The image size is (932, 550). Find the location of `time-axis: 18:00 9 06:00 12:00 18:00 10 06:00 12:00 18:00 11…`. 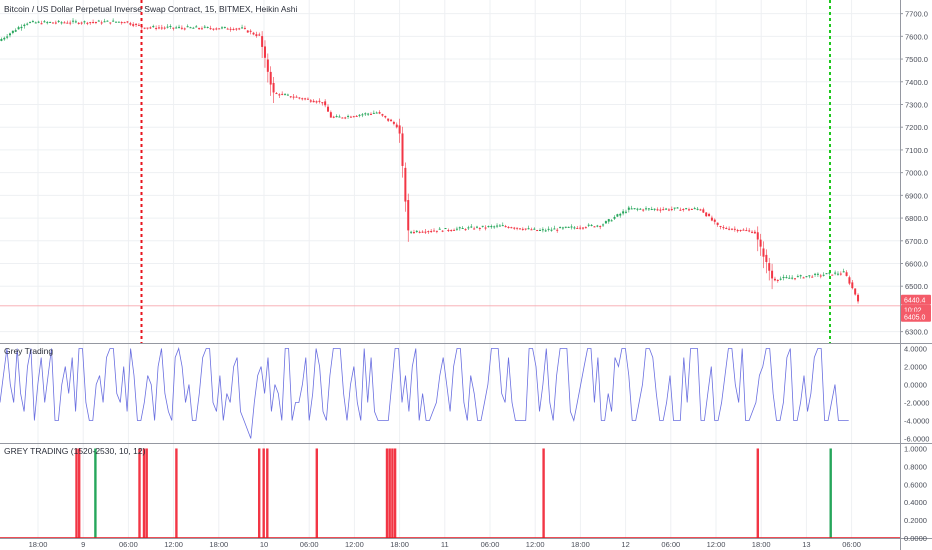

time-axis: 18:00 9 06:00 12:00 18:00 10 06:00 12:00 18:00 11… is located at coordinates (445, 544).